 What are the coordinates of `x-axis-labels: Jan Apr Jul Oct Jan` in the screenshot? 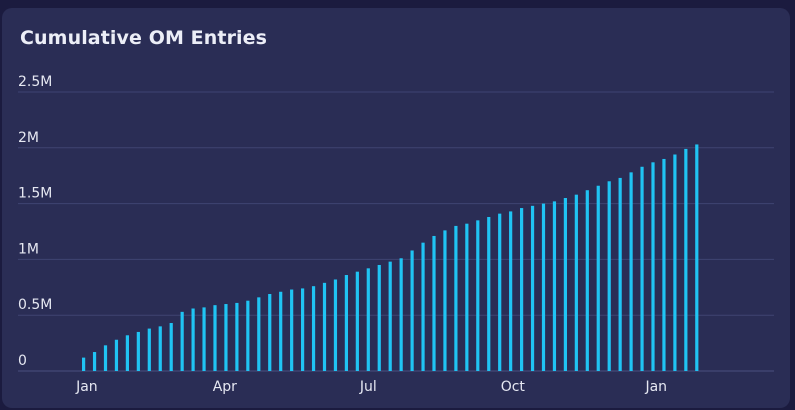 It's located at (371, 387).